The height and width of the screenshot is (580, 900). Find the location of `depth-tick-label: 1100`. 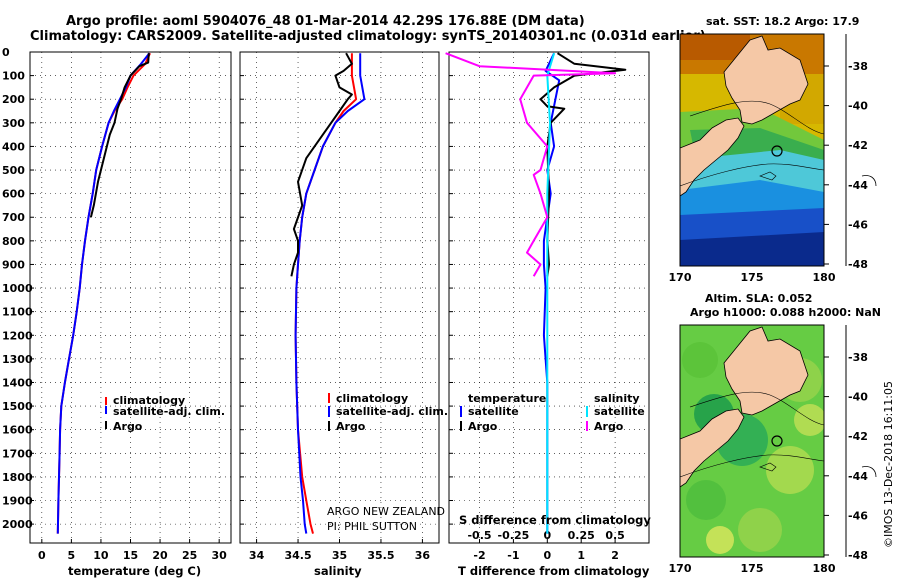

depth-tick-label: 1100 is located at coordinates (17, 312).